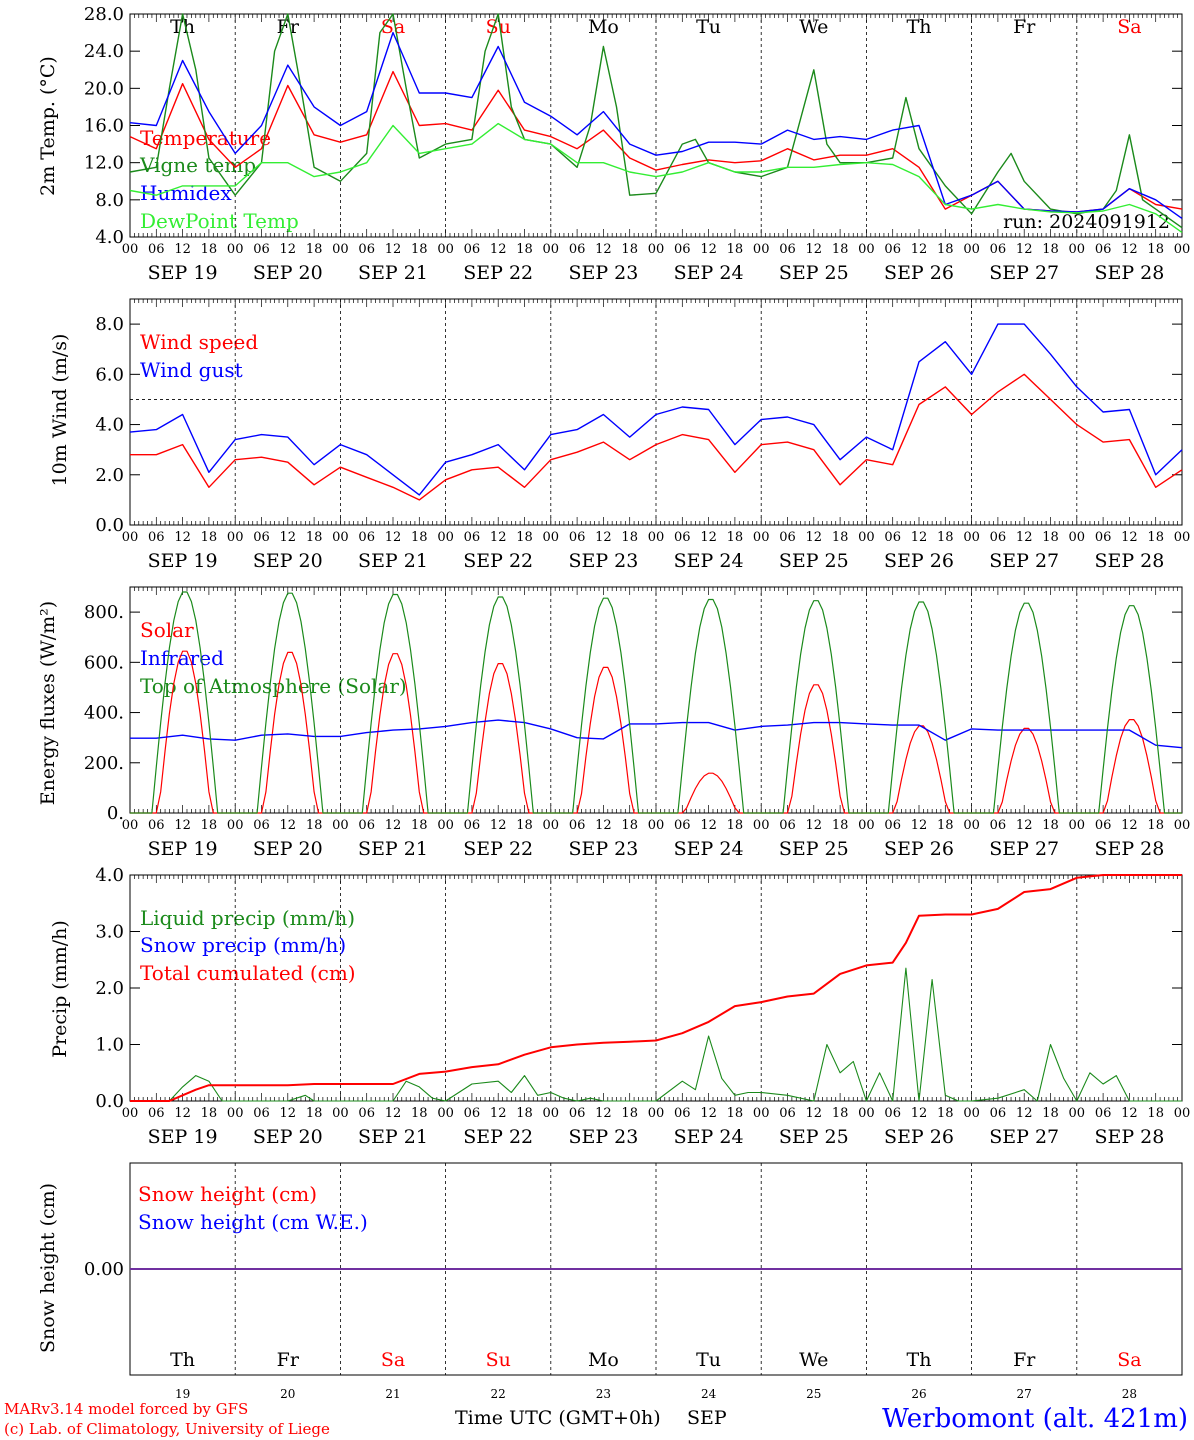 This screenshot has height=1440, width=1194. I want to click on day-number-label: 24, so click(709, 1394).